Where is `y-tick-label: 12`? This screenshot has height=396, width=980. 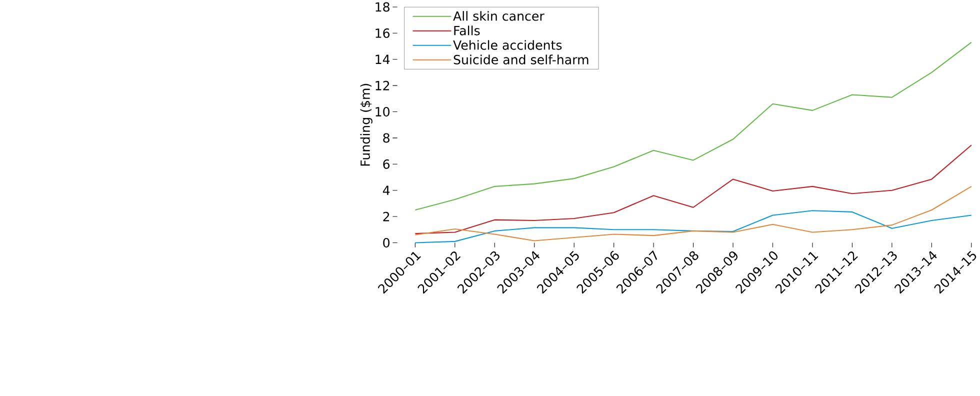
y-tick-label: 12 is located at coordinates (383, 85).